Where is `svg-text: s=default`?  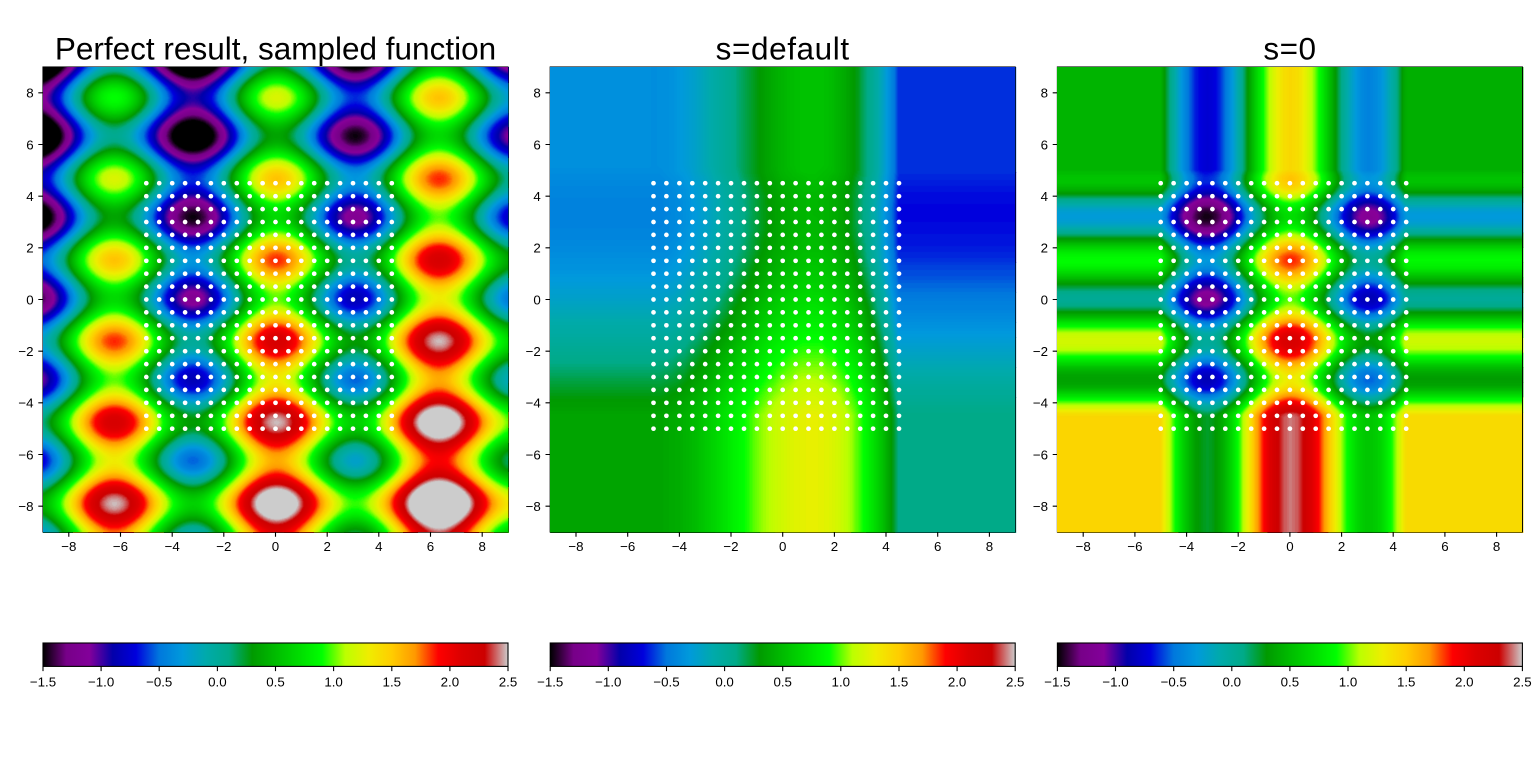 svg-text: s=default is located at coordinates (783, 48).